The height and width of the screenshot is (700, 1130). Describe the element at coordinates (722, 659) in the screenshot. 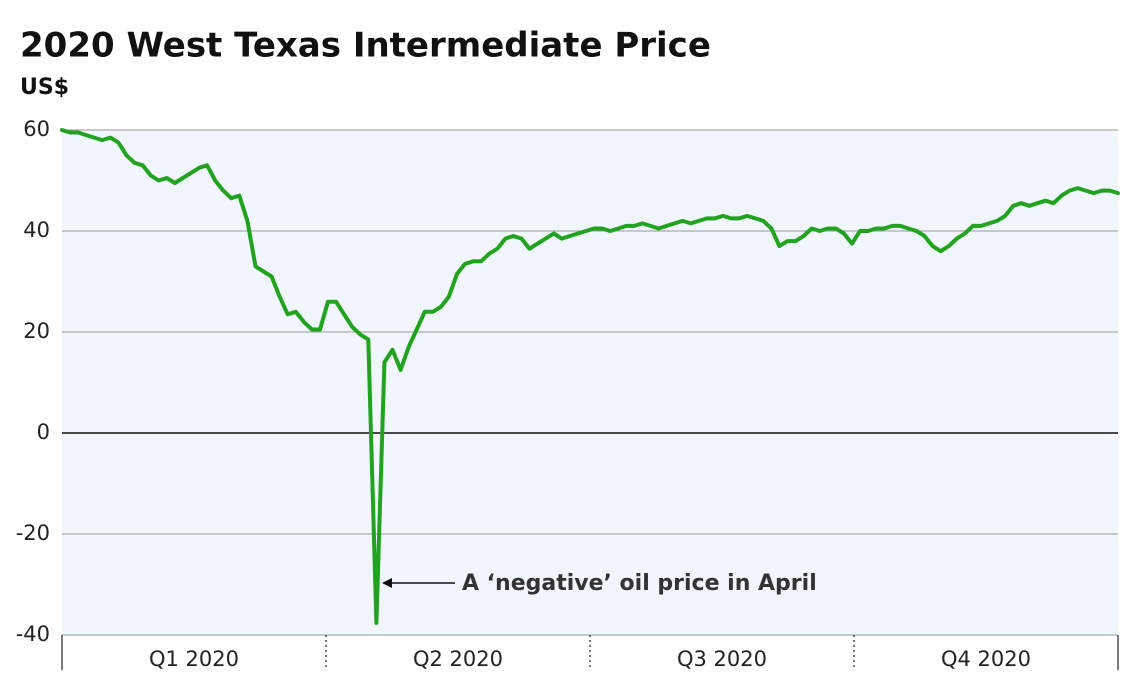

I see `x-tick-label: Q3 2020` at that location.